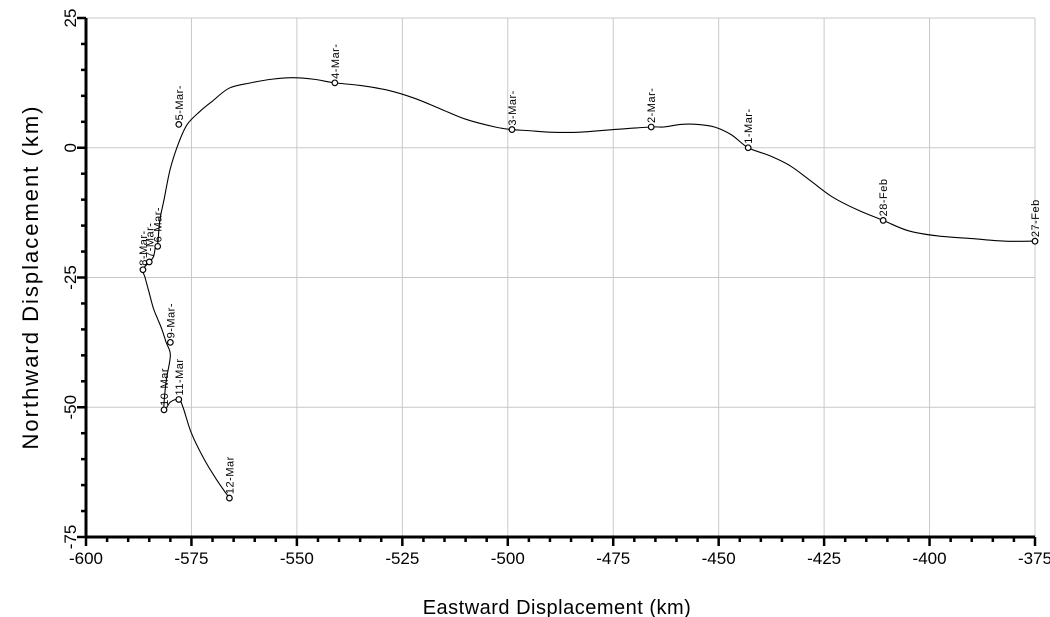 This screenshot has height=617, width=1050. I want to click on date-label: 27-Feb, so click(1036, 218).